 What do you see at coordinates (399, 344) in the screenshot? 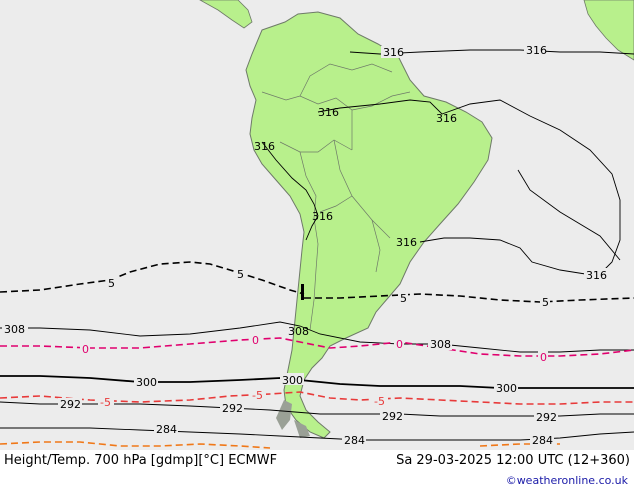
I see `label-t0-c: 0` at bounding box center [399, 344].